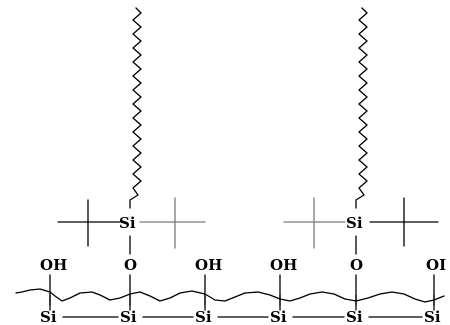  What do you see at coordinates (130, 265) in the screenshot?
I see `left-linker-oxygen-label: O` at bounding box center [130, 265].